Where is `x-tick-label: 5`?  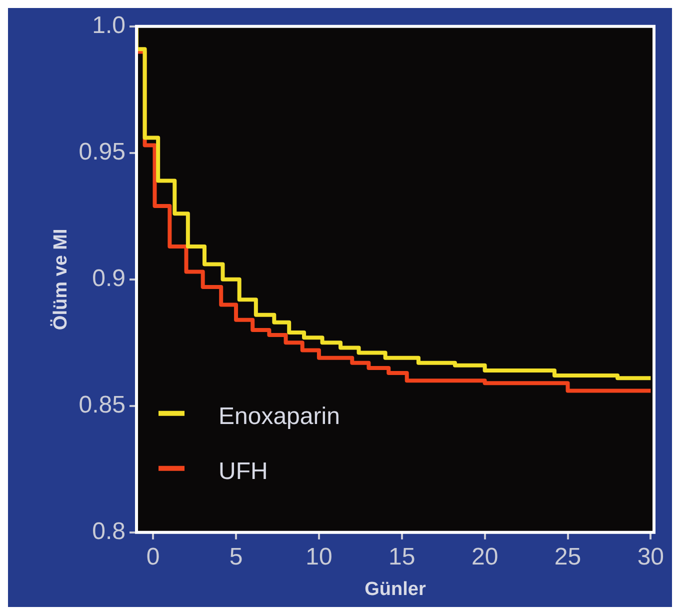 x-tick-label: 5 is located at coordinates (236, 556).